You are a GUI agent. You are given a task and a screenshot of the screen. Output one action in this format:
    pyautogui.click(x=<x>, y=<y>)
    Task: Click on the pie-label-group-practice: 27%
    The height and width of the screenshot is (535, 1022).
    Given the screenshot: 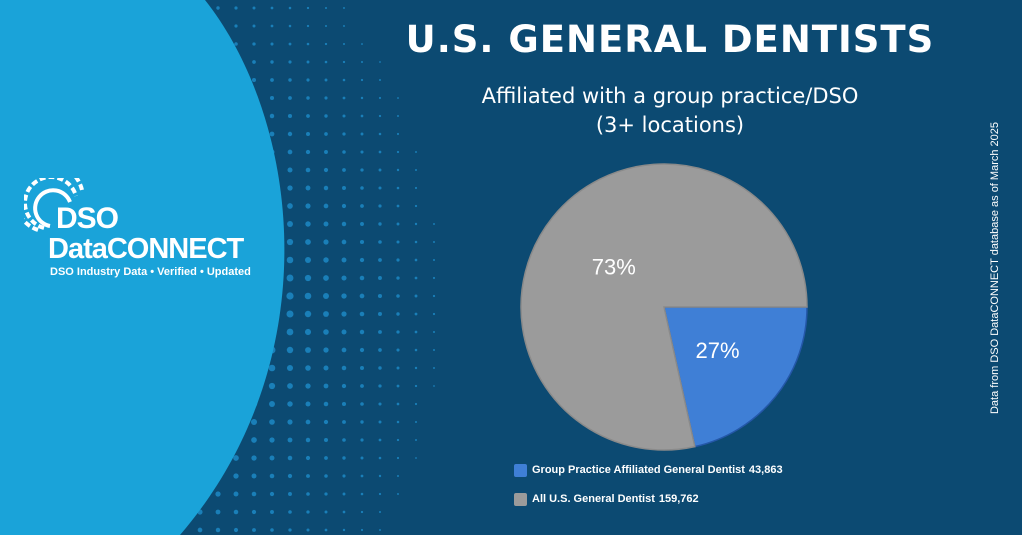 What is the action you would take?
    pyautogui.click(x=717, y=350)
    